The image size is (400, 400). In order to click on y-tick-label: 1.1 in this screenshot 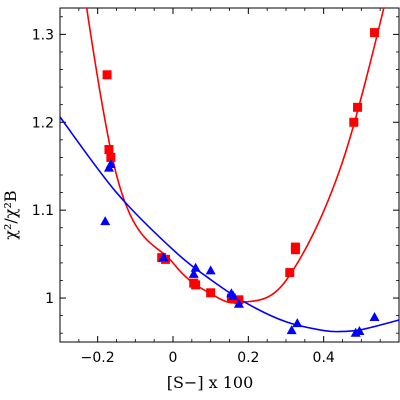, I will do `click(43, 211)`.